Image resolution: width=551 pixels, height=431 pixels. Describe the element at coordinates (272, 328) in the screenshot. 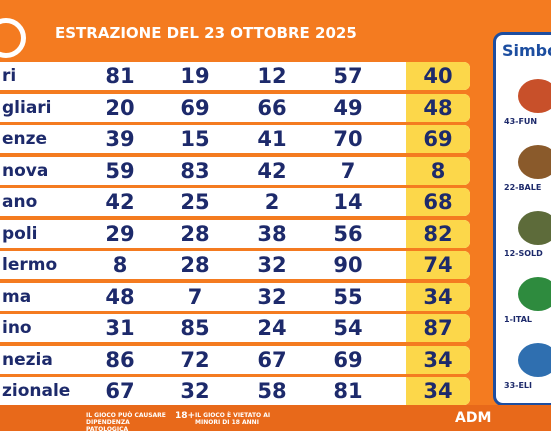

I see `drawn-number: 24` at that location.